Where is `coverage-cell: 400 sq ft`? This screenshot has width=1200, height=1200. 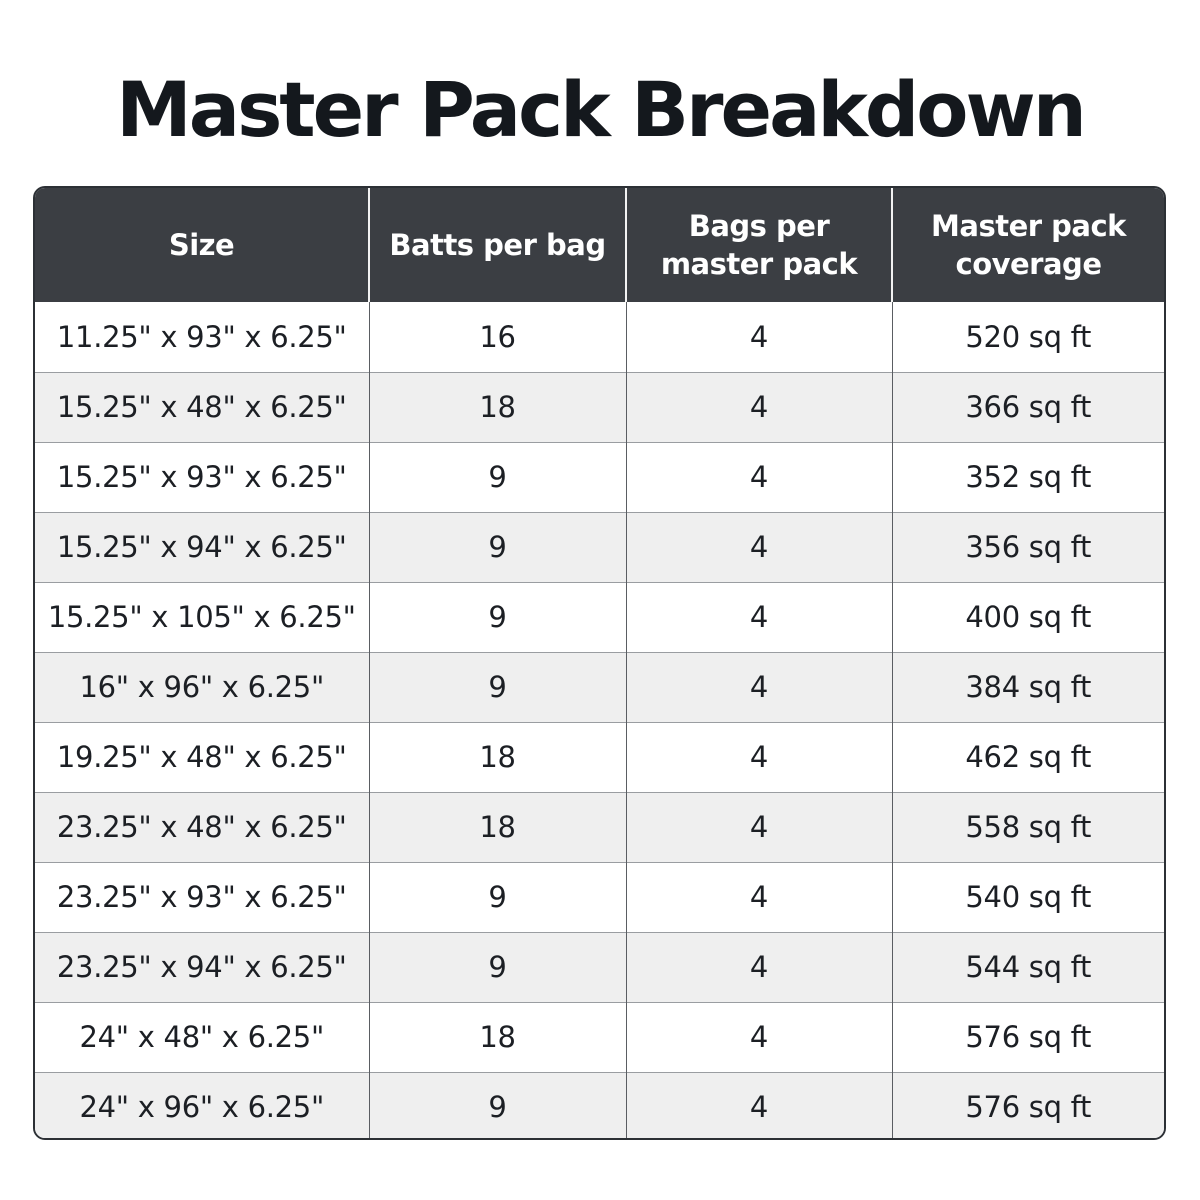 coverage-cell: 400 sq ft is located at coordinates (1027, 616).